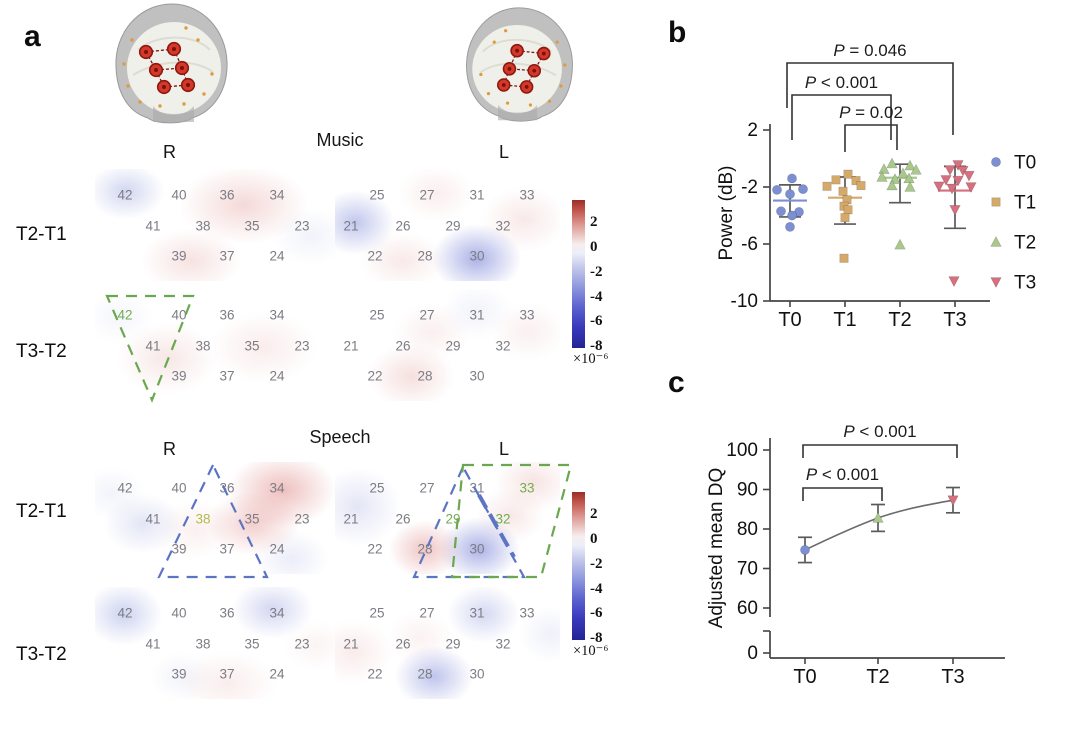  I want to click on music-left-hemisphere-label: L, so click(504, 152).